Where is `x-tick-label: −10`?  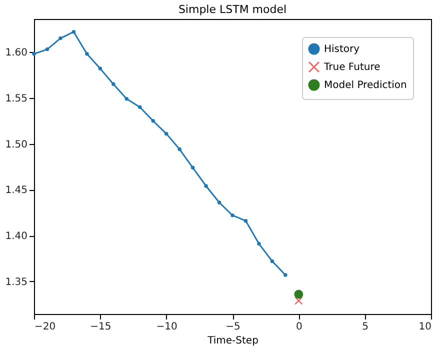
x-tick-label: −10 is located at coordinates (167, 327).